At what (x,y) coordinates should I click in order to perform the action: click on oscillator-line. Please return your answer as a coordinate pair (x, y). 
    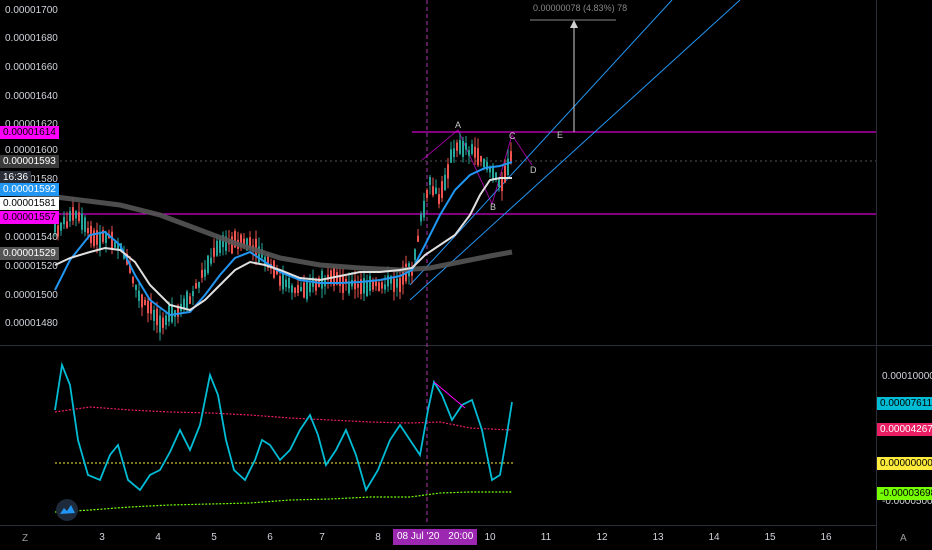
    Looking at the image, I should click on (283, 427).